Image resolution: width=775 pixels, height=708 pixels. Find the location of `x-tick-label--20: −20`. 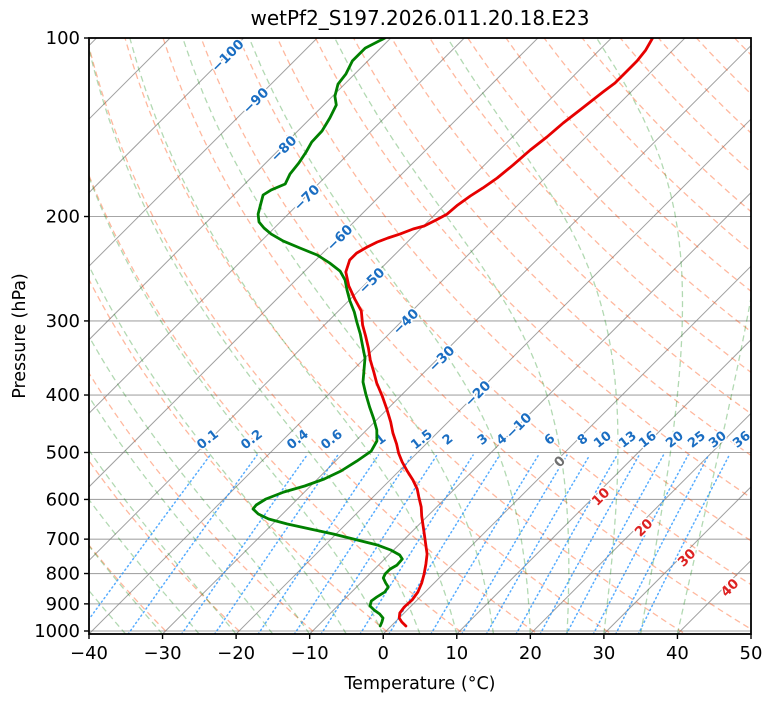

x-tick-label--20: −20 is located at coordinates (236, 653).